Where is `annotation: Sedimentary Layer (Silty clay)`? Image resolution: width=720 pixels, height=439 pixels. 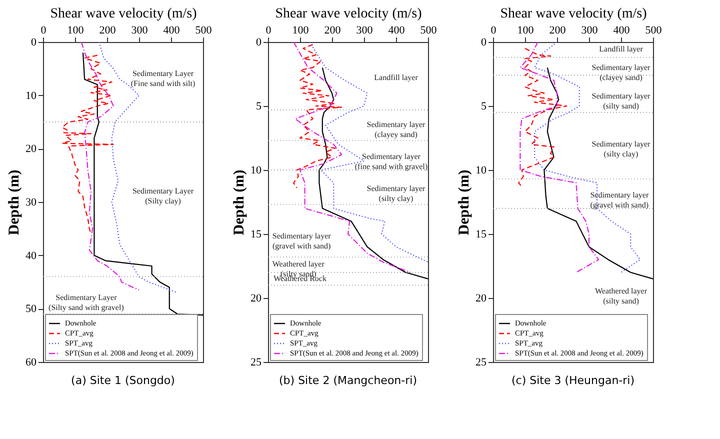
annotation: Sedimentary Layer (Silty clay) is located at coordinates (163, 196).